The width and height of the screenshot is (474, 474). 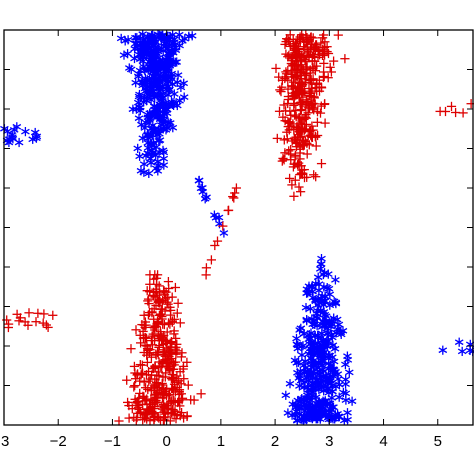 What do you see at coordinates (112, 441) in the screenshot?
I see `x-tick-label: −1` at bounding box center [112, 441].